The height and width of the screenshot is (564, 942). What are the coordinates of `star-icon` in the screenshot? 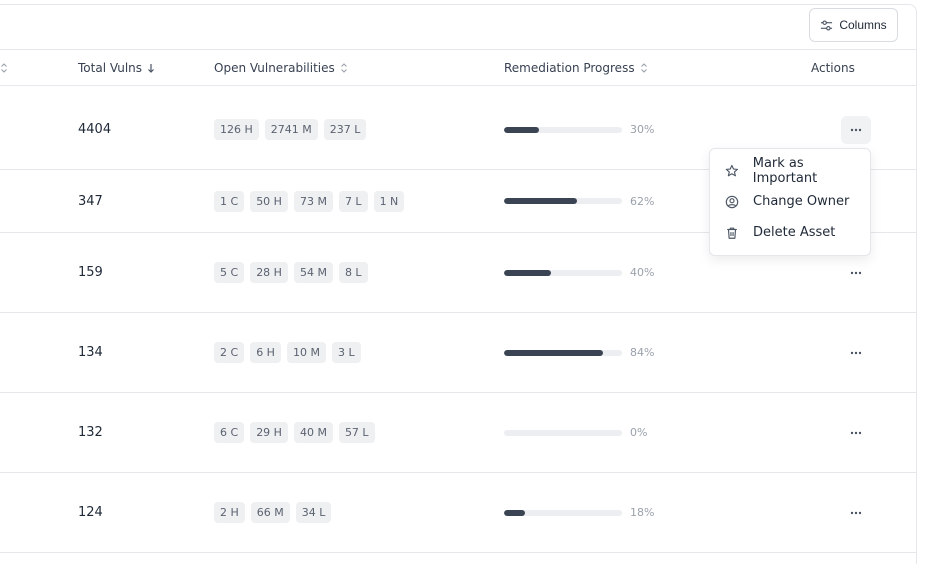 It's located at (732, 170).